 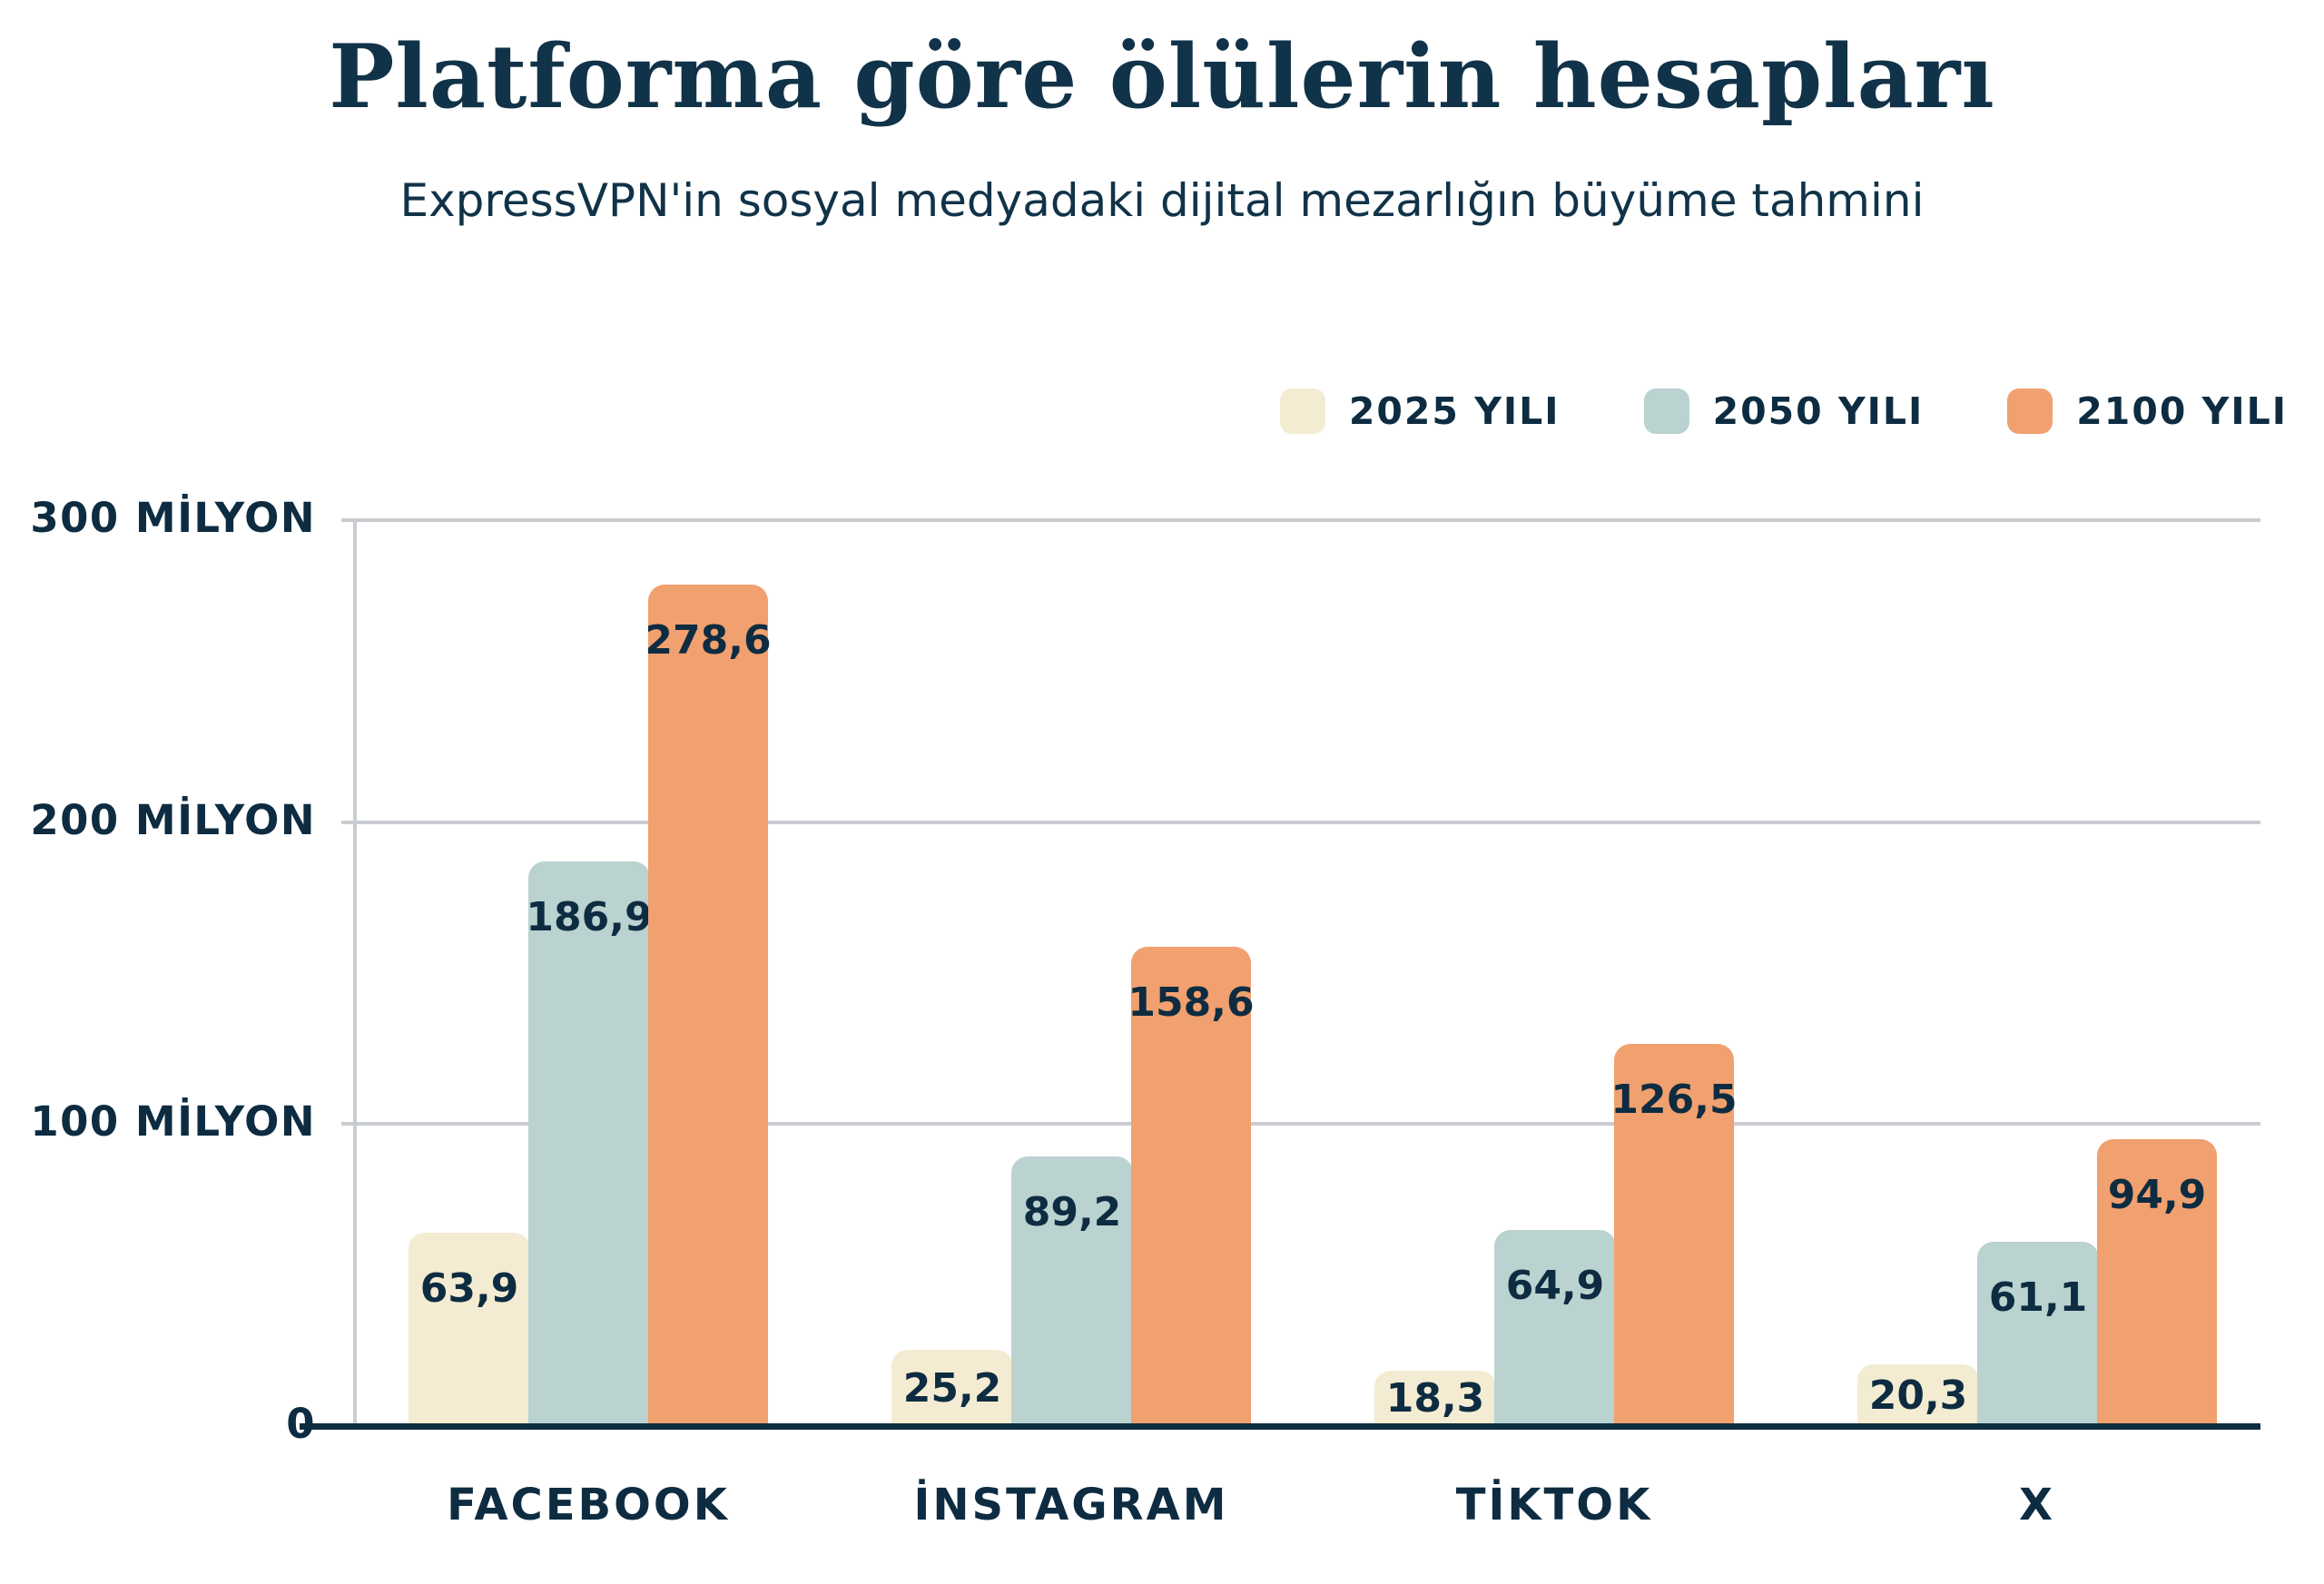 I want to click on bar-value-label: 64,9, so click(x=1555, y=1286).